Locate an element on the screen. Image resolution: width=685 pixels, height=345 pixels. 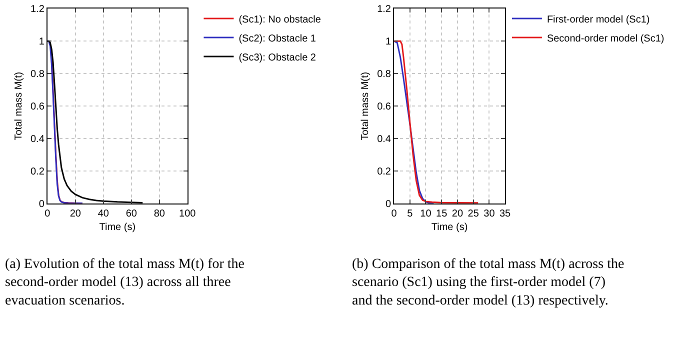
text: (a) Evolution of the total mass M(t) for the second-order model (13) across all three evacuation scenarios. is located at coordinates (124, 282).